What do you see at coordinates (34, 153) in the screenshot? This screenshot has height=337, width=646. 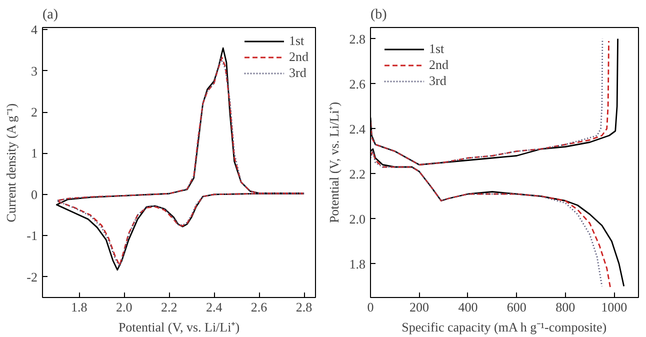 I see `y-tick-label: 1` at bounding box center [34, 153].